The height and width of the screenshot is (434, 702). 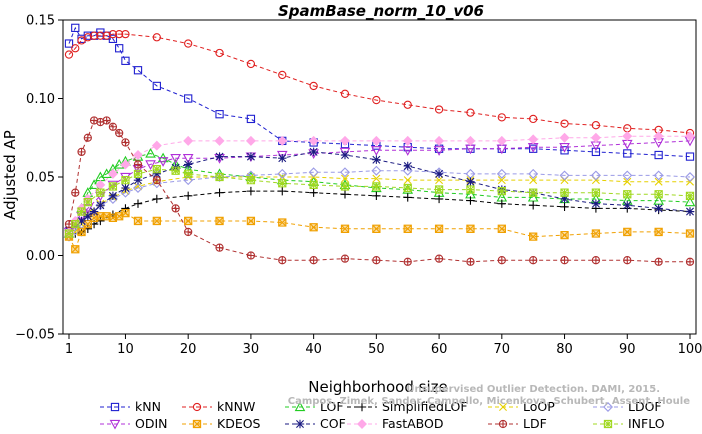 I want to click on legend-entry-knn: kNN, so click(x=130, y=406).